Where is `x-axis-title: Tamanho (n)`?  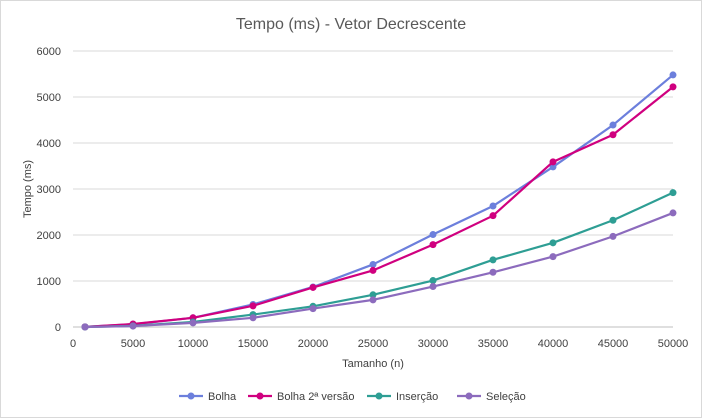 x-axis-title: Tamanho (n) is located at coordinates (373, 364).